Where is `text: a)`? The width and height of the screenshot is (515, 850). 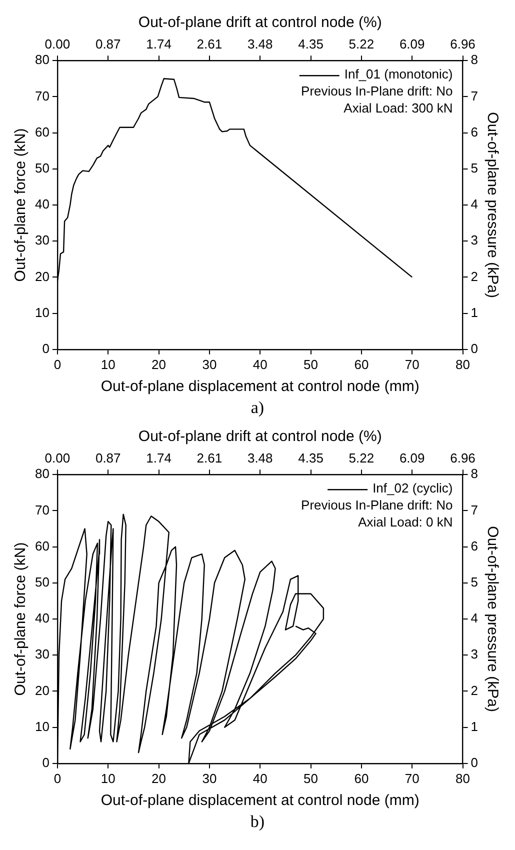
text: a) is located at coordinates (258, 408).